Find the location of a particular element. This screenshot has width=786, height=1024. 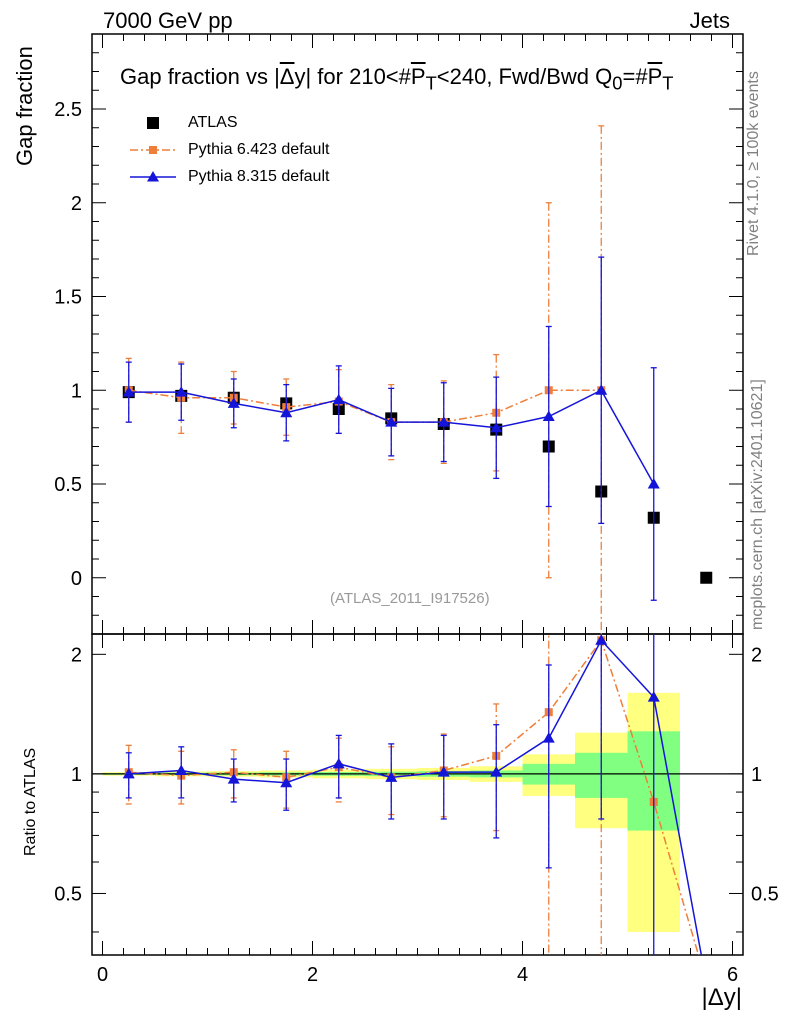

watermark-label: (ATLAS_2011_I917526) is located at coordinates (410, 598).